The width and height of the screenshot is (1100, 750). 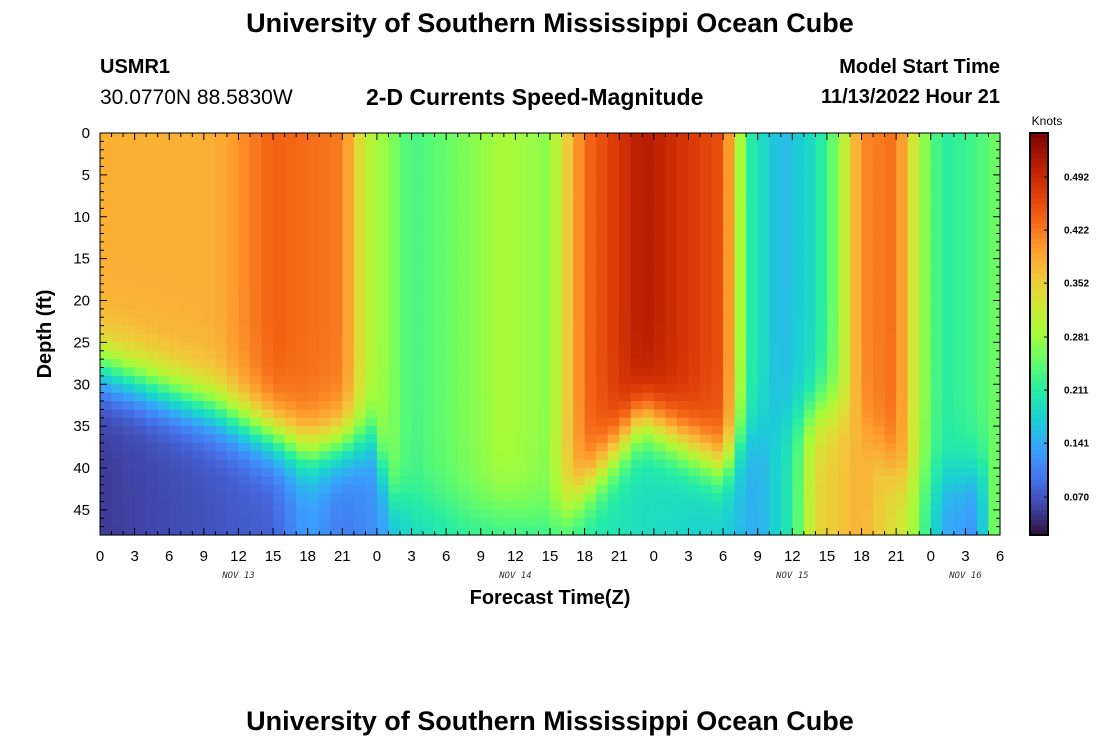 I want to click on station-id: USMR1, so click(x=135, y=67).